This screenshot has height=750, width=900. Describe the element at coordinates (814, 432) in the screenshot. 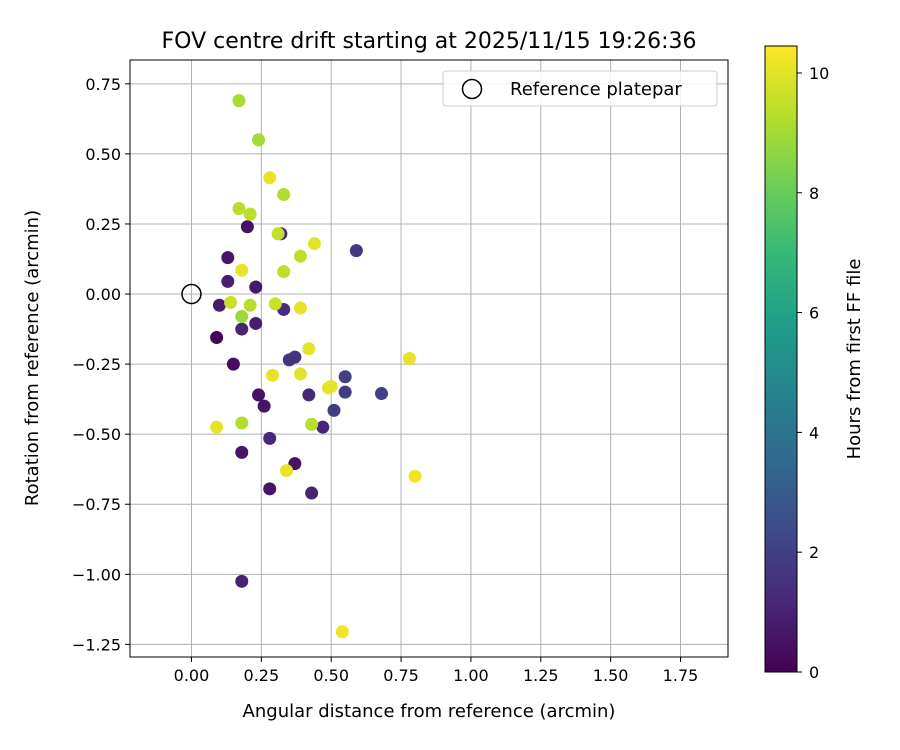

I see `colorbar-tick-label: 4` at that location.